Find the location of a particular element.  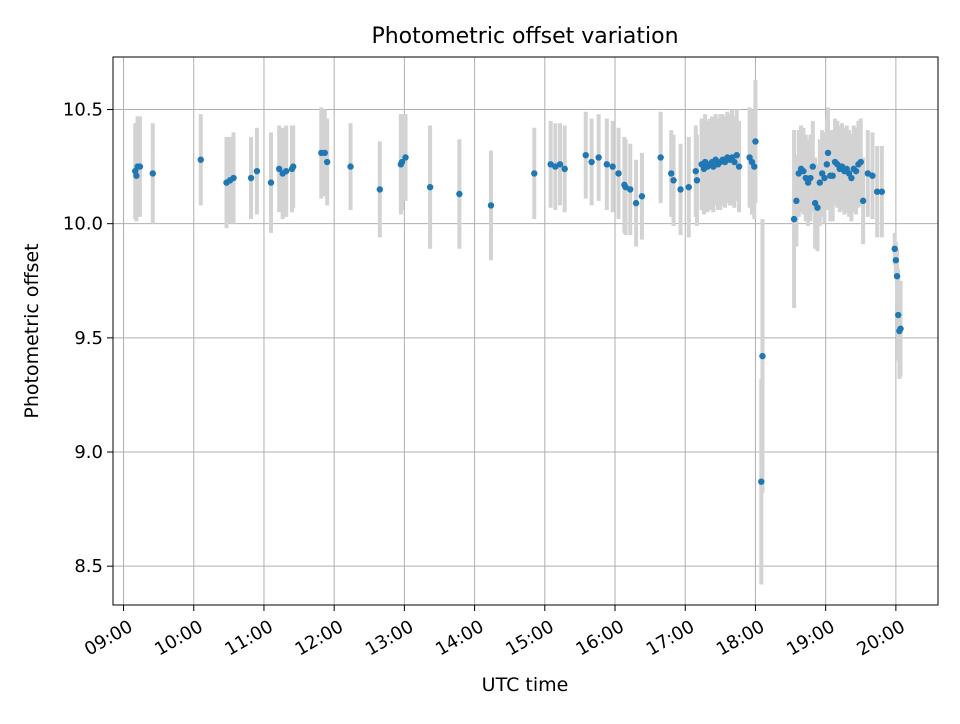

y-tick-label: 10.5 is located at coordinates (83, 110).